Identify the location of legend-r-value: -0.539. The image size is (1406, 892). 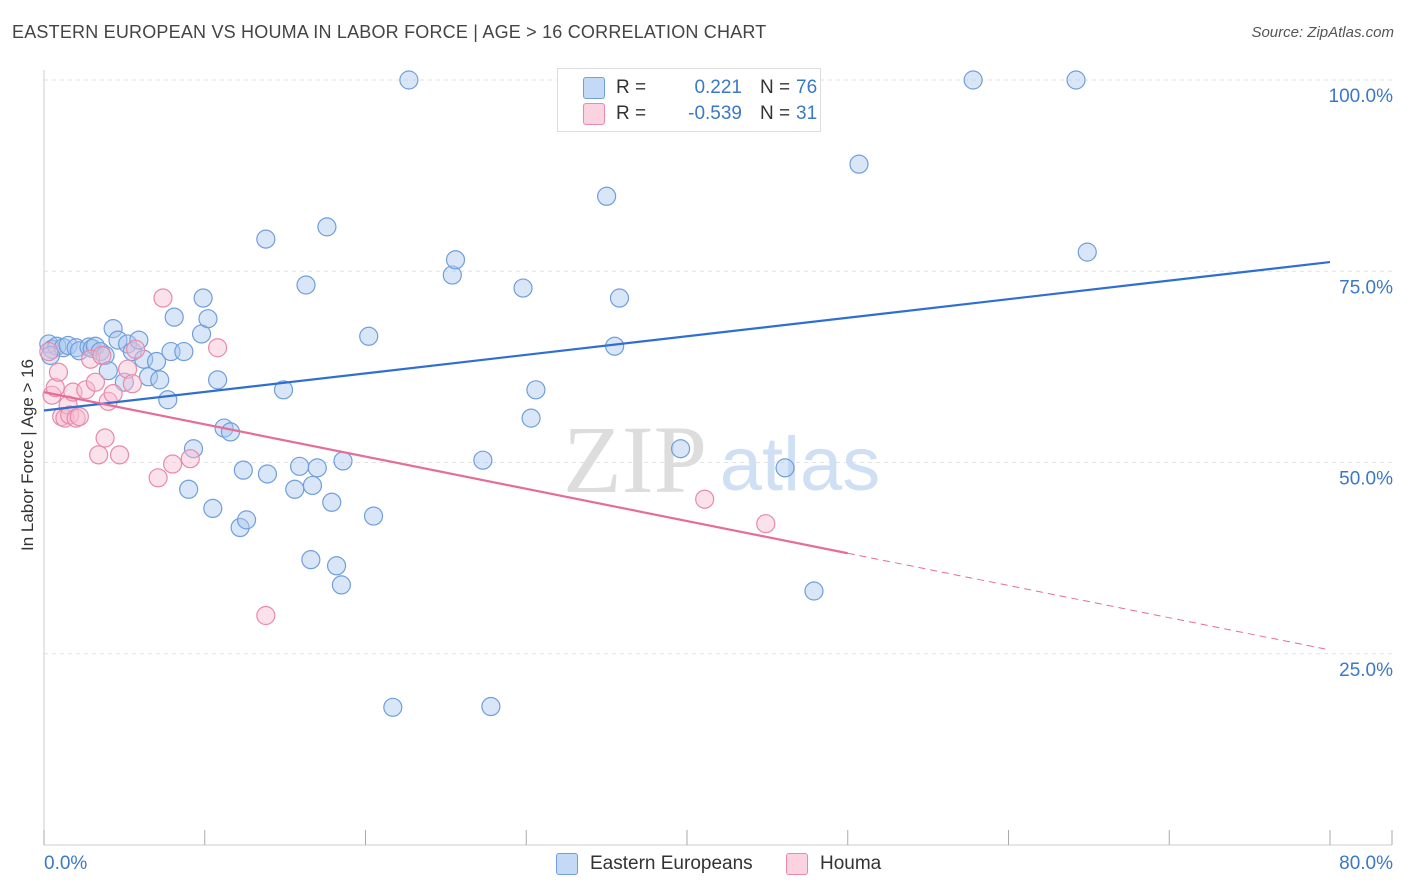
(715, 113).